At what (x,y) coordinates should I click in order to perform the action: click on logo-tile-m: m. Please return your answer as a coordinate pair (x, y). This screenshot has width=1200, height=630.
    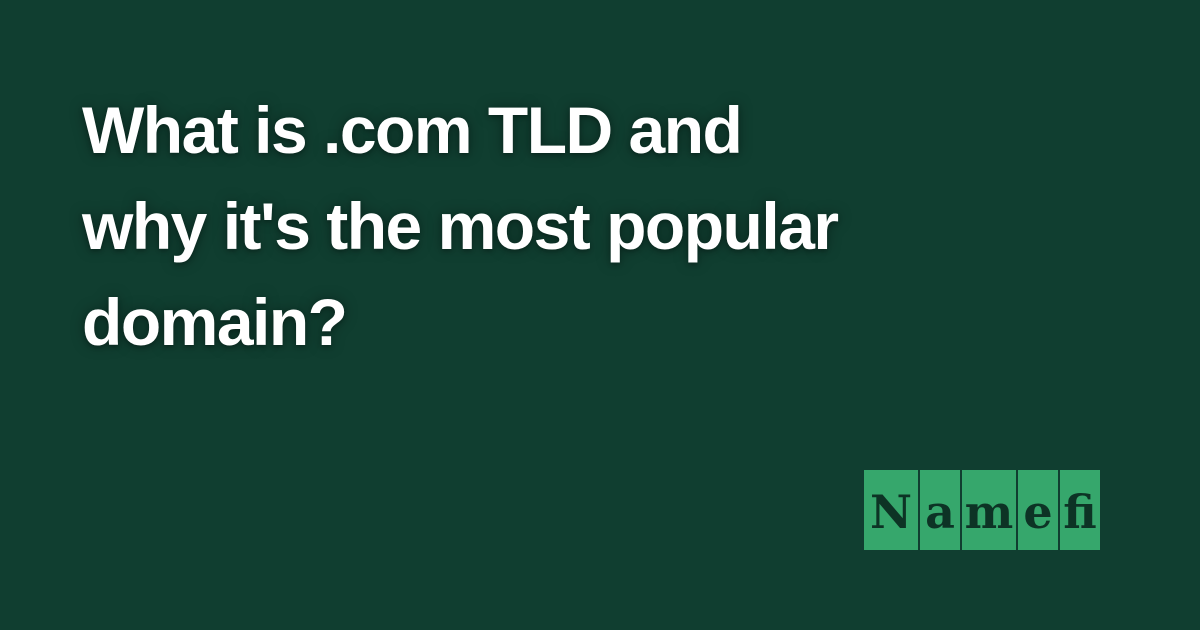
    Looking at the image, I should click on (989, 510).